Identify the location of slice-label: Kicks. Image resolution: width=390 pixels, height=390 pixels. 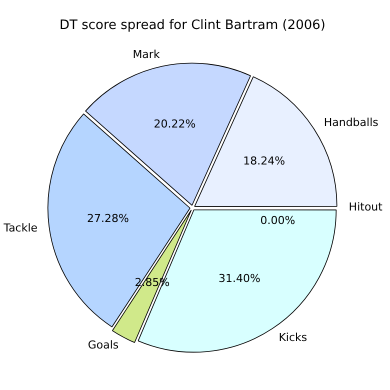
(293, 337).